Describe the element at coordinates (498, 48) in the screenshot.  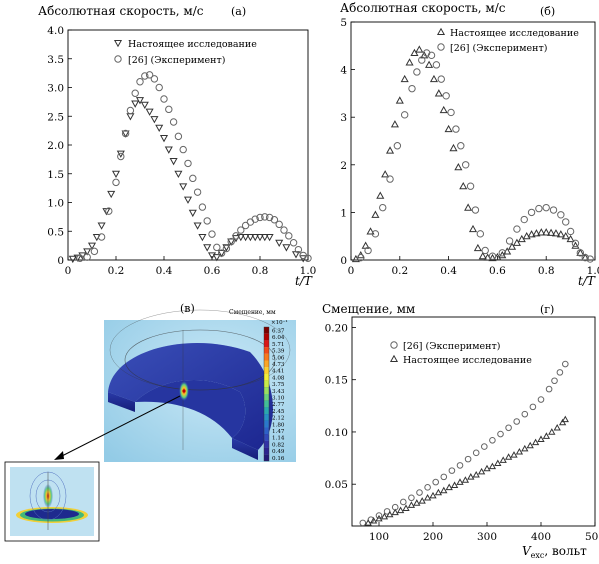
I see `panel-b-legend-entry-1: [26] (Эксперимент)` at that location.